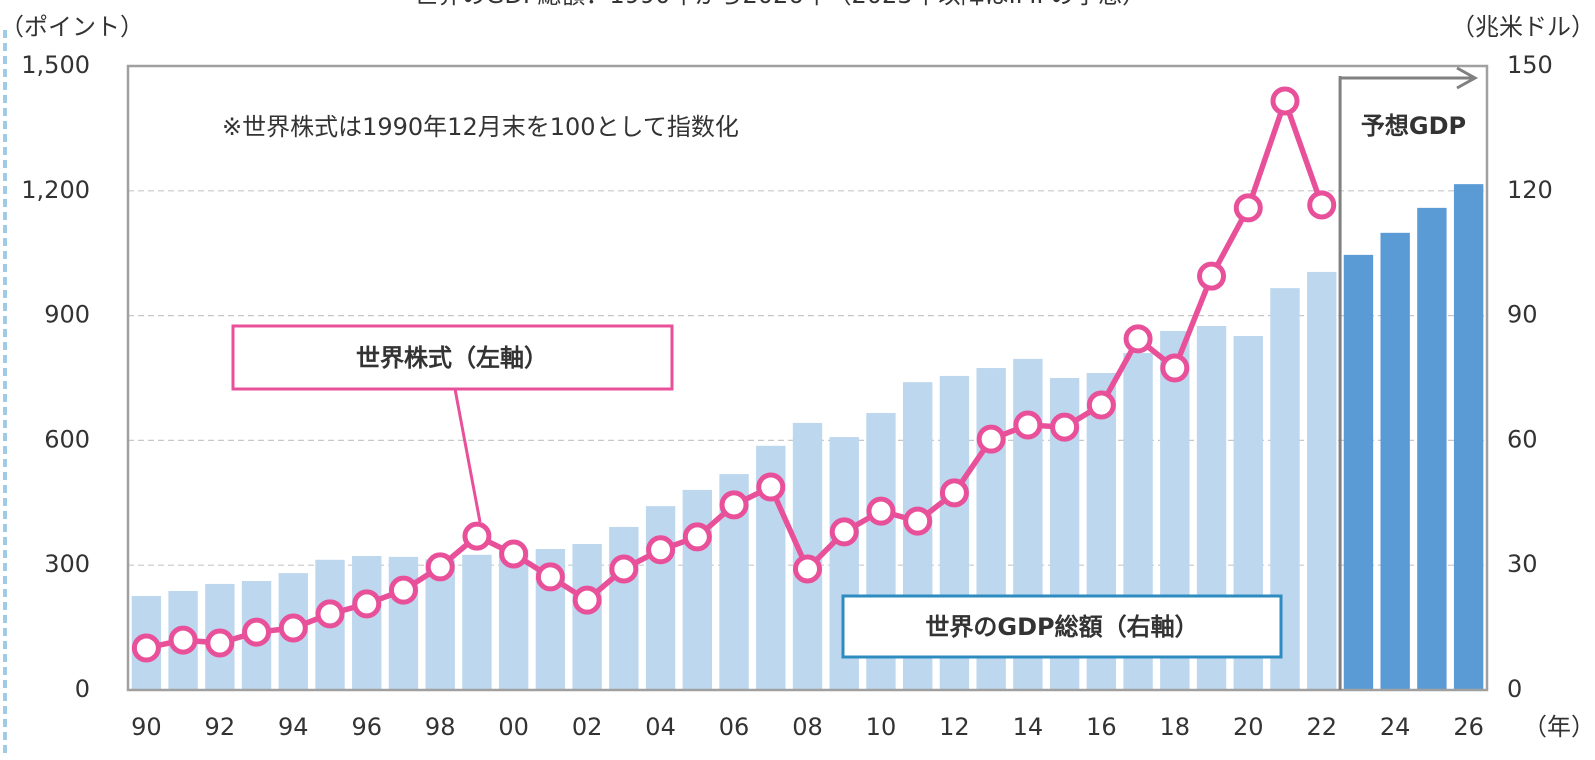 Image resolution: width=1595 pixels, height=760 pixels. What do you see at coordinates (55, 65) in the screenshot?
I see `y-tick-label: 1,500` at bounding box center [55, 65].